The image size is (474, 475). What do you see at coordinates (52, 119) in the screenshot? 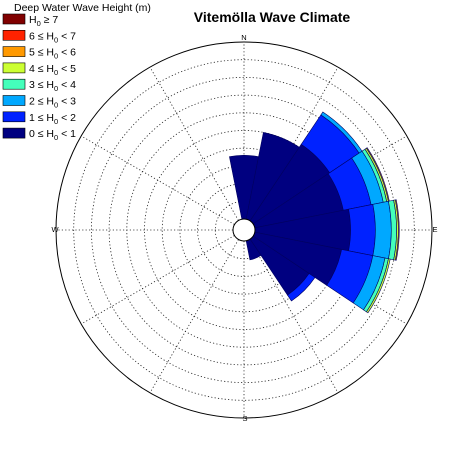
I see `legend-entry: 1 ≤ H0 < 2` at bounding box center [52, 119].